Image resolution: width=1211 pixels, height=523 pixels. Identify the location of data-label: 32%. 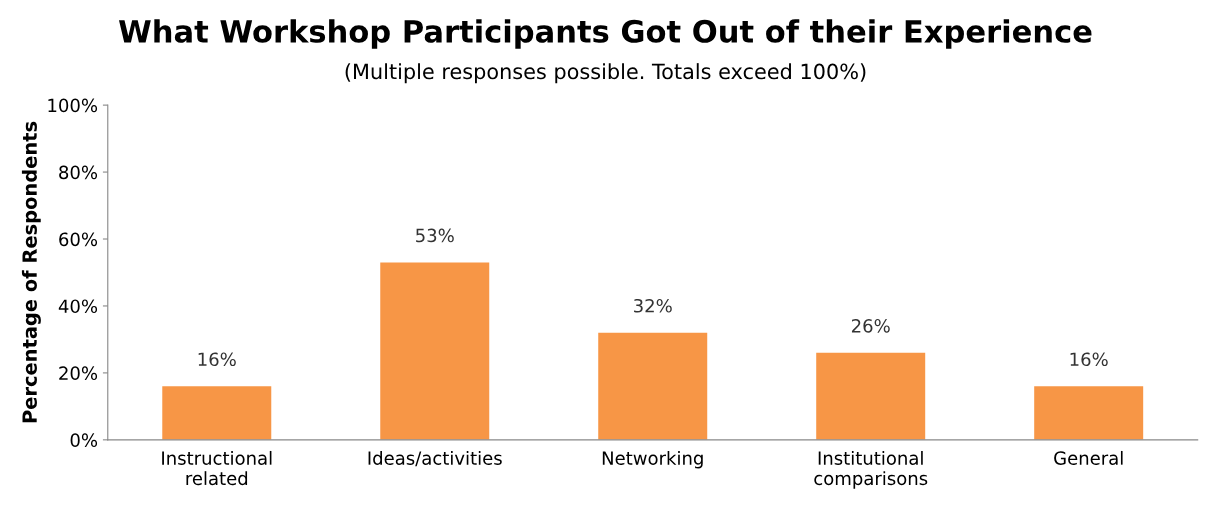
(653, 305).